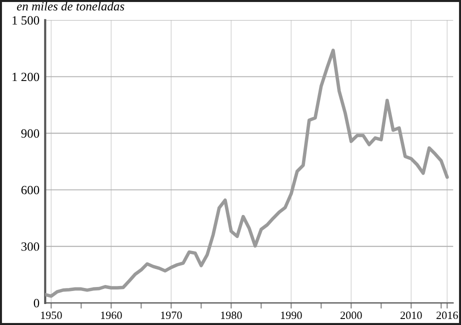 The image size is (461, 325). Describe the element at coordinates (411, 316) in the screenshot. I see `x-tick-label: 2010` at that location.